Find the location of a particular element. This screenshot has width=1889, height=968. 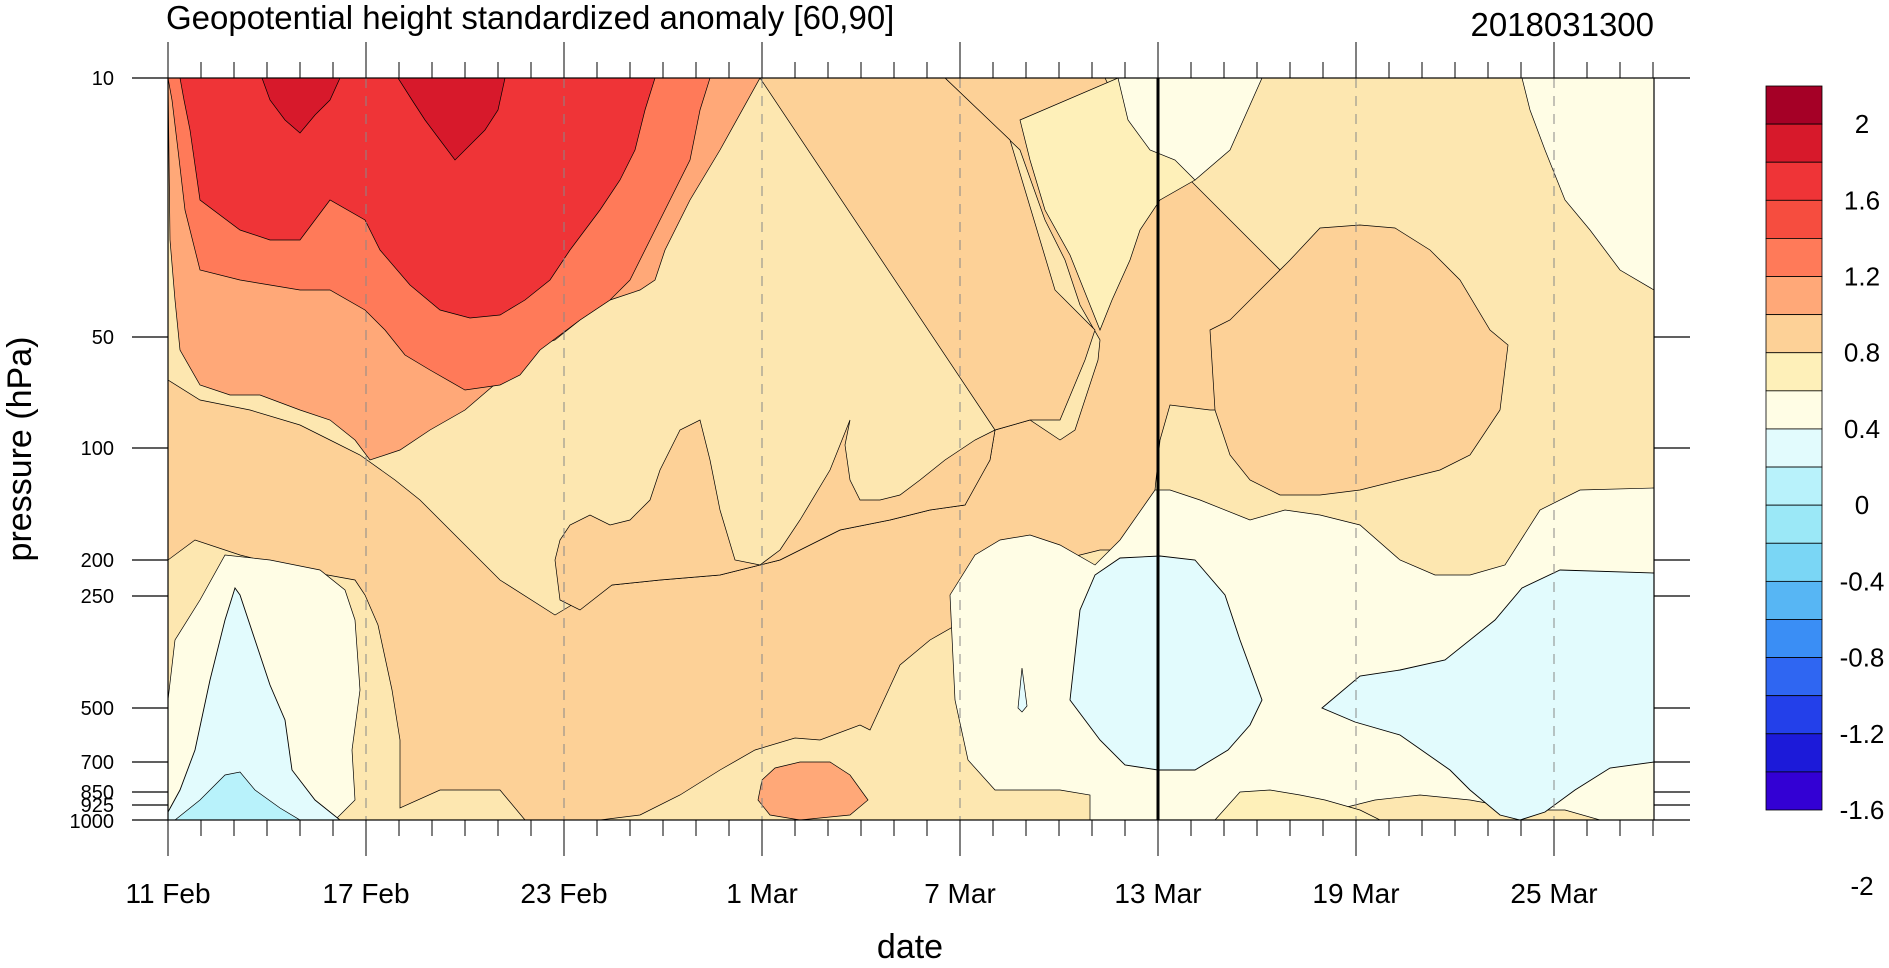

x-tick-label: 13 Mar is located at coordinates (1157, 893).